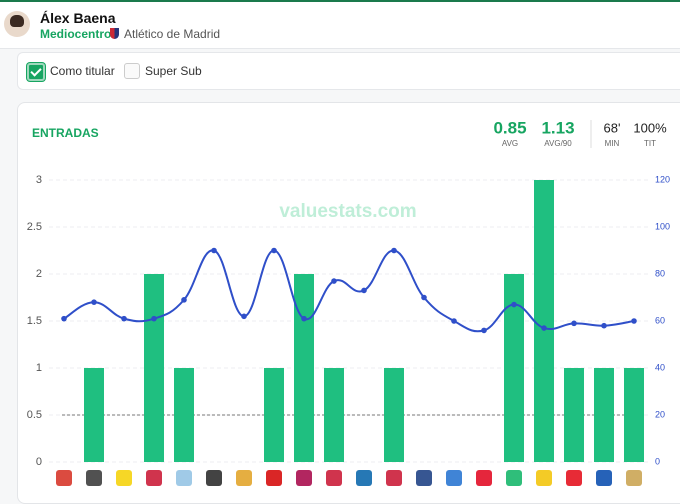 This screenshot has width=680, height=504. What do you see at coordinates (660, 273) in the screenshot?
I see `y2-tick-label: 80` at bounding box center [660, 273].